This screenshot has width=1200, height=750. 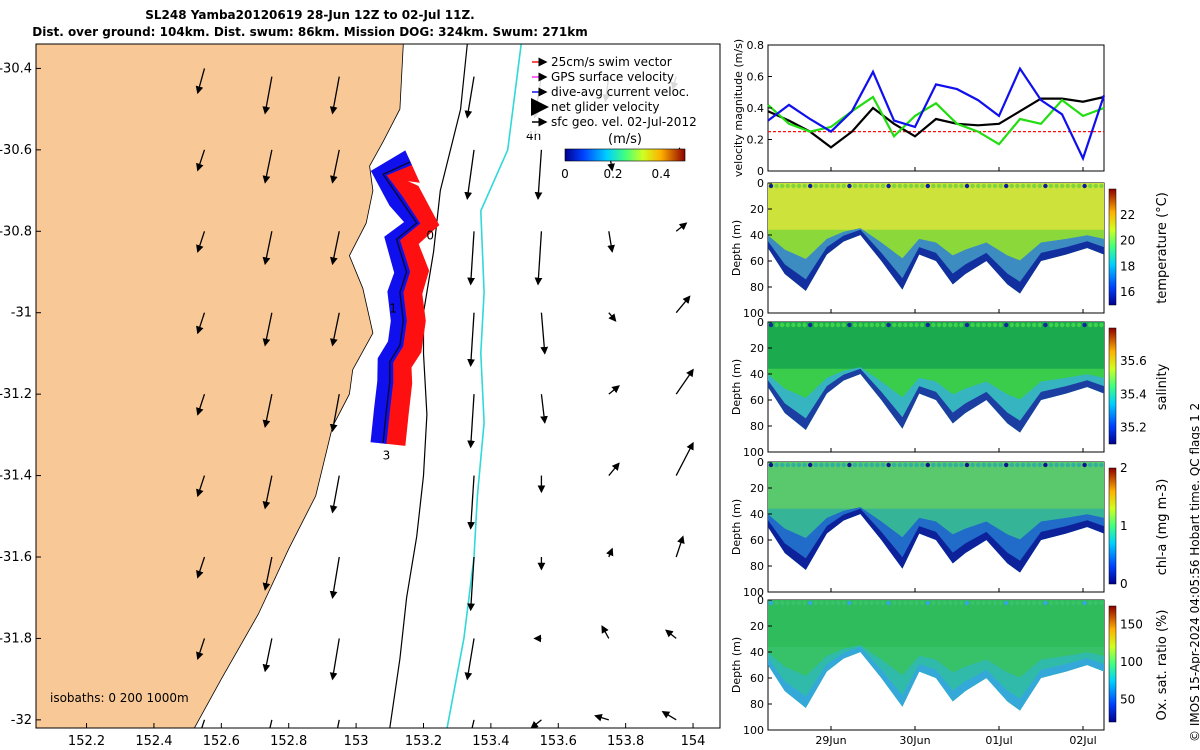 What do you see at coordinates (1162, 248) in the screenshot?
I see `section-variable-label: temperature (°C)` at bounding box center [1162, 248].